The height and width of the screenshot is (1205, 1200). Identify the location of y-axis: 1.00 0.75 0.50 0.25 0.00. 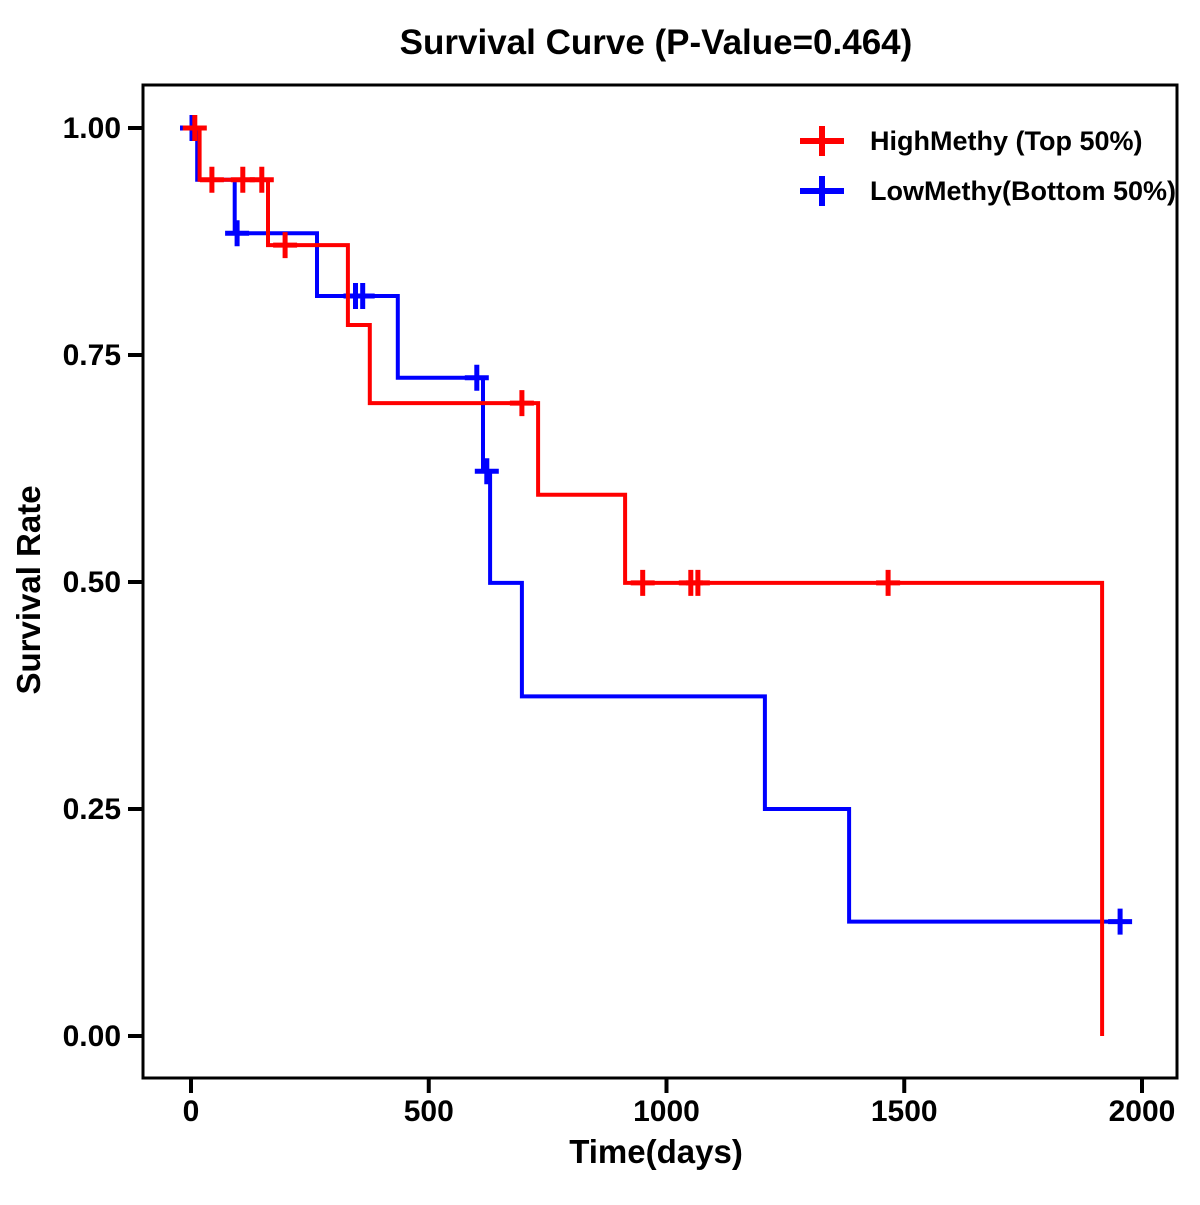
(103, 582).